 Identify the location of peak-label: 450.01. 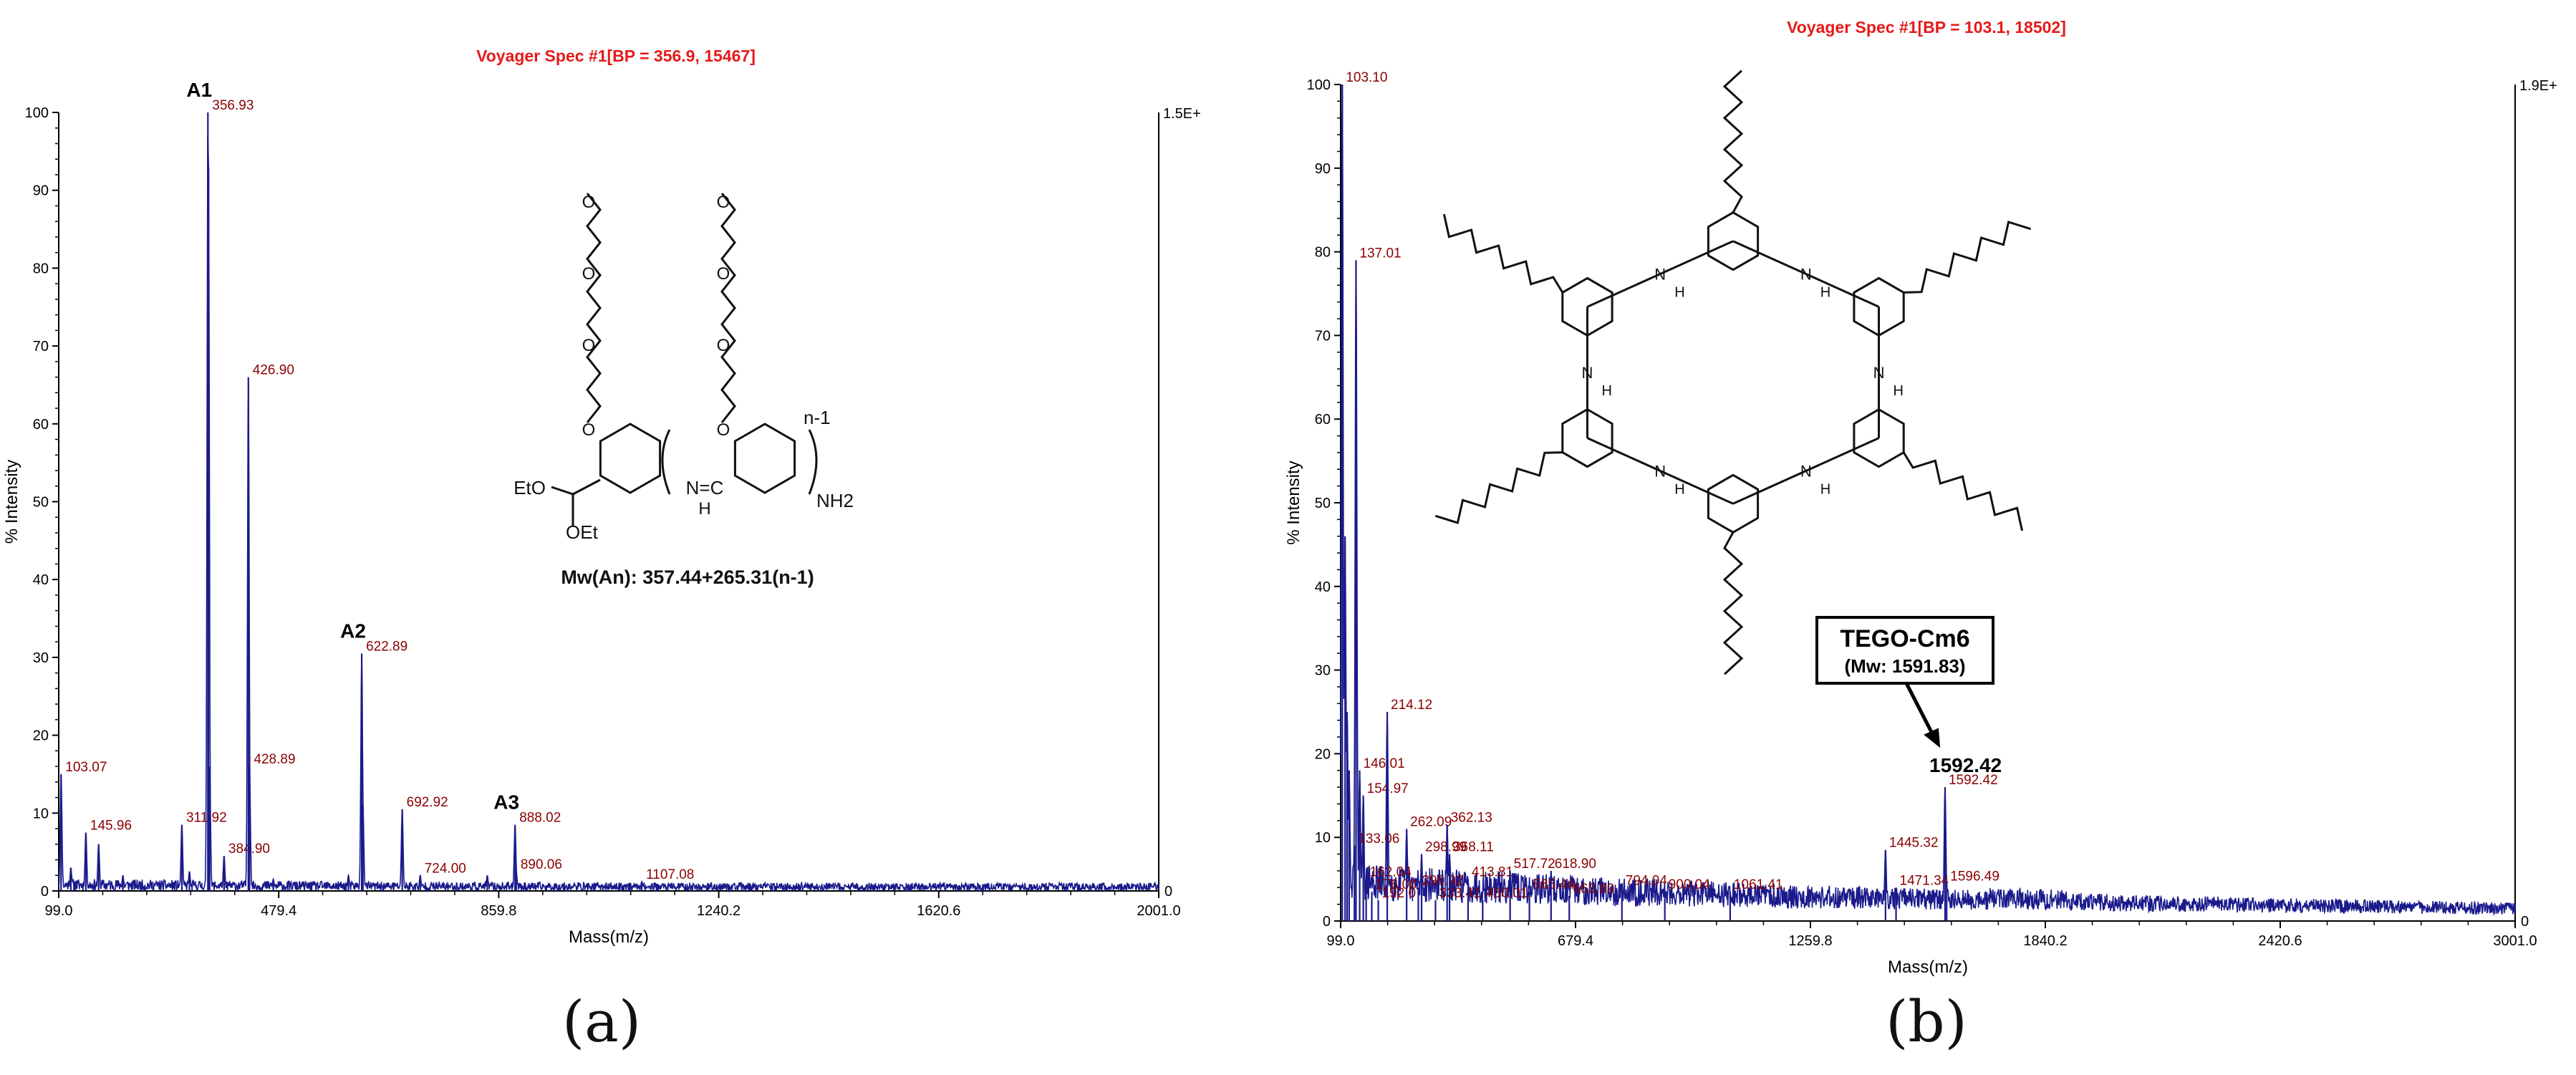
(1507, 893).